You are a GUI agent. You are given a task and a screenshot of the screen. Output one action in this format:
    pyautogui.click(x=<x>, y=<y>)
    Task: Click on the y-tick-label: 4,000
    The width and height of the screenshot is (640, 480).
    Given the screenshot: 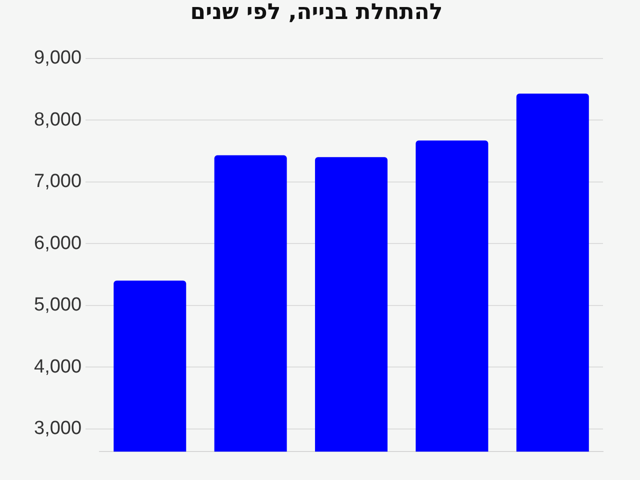 What is the action you would take?
    pyautogui.click(x=58, y=367)
    